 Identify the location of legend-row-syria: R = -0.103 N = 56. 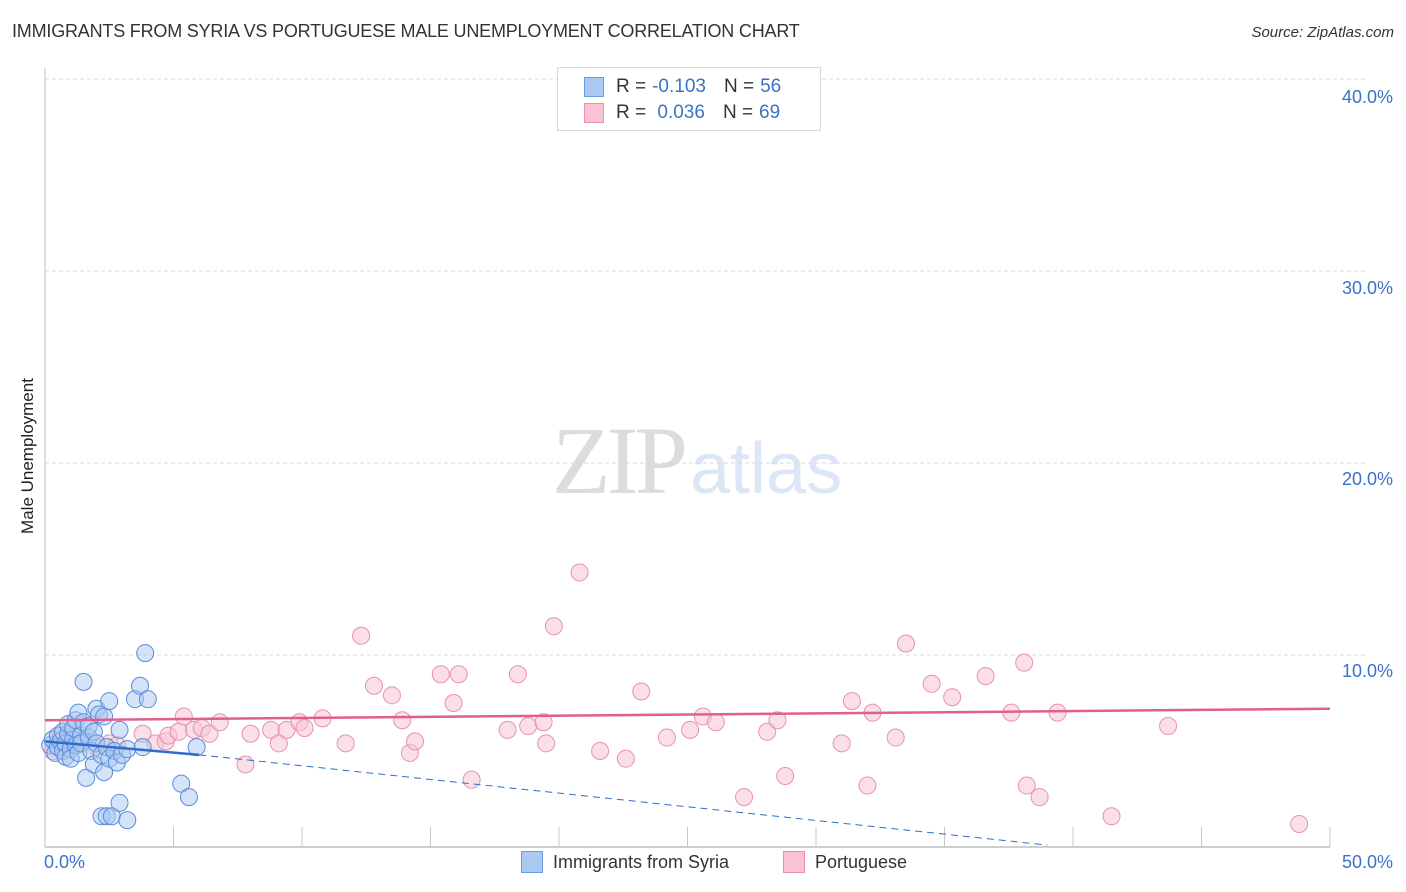
(682, 87).